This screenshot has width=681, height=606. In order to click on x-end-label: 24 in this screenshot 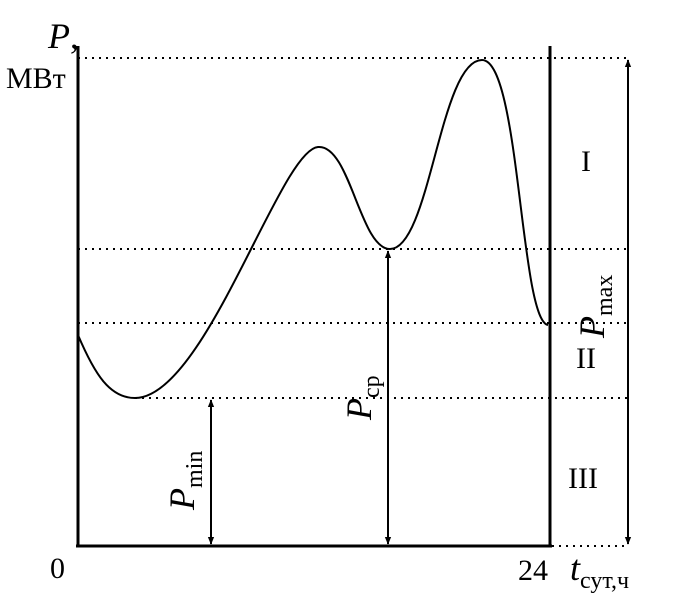, I will do `click(533, 570)`.